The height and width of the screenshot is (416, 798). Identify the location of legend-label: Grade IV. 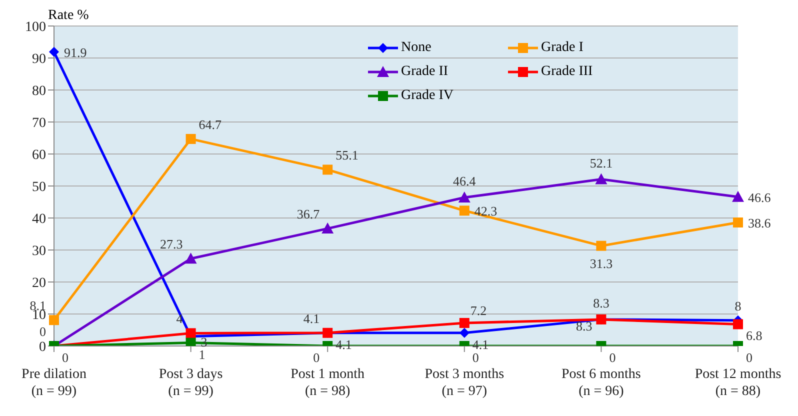
(427, 96).